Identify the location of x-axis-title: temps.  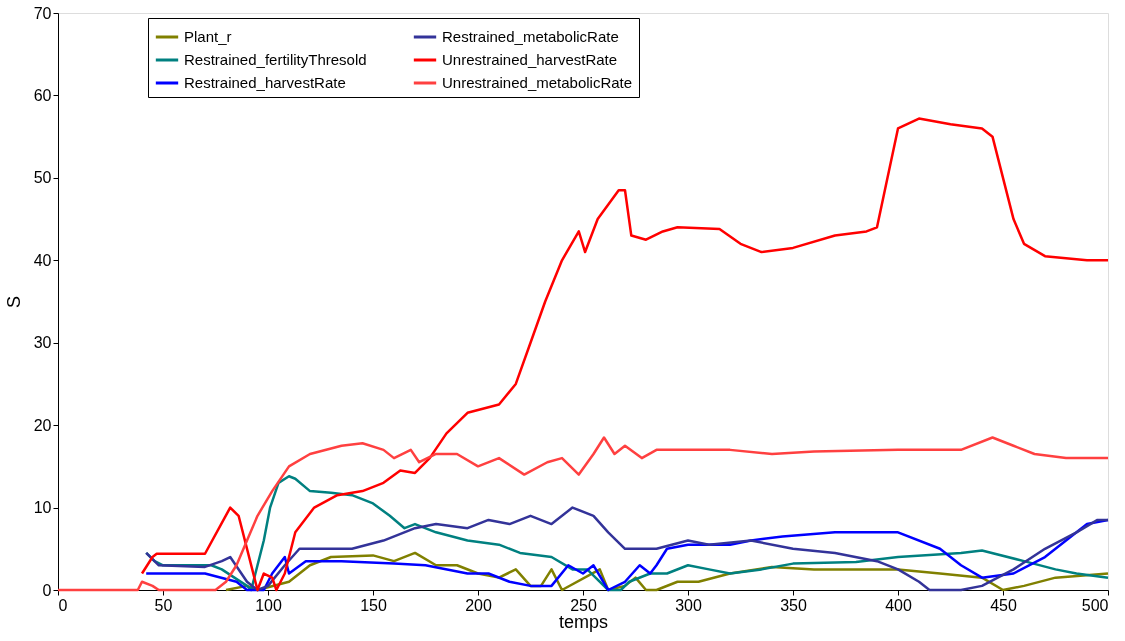
(583, 621).